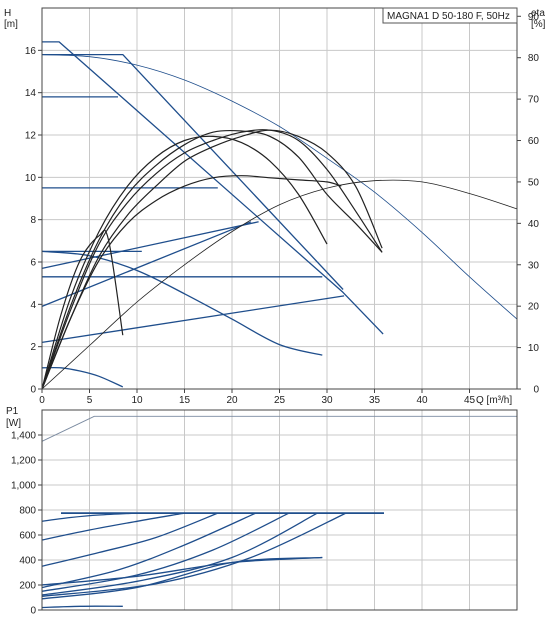 The width and height of the screenshot is (556, 631). I want to click on top-right-tick-label-2: 20, so click(534, 307).